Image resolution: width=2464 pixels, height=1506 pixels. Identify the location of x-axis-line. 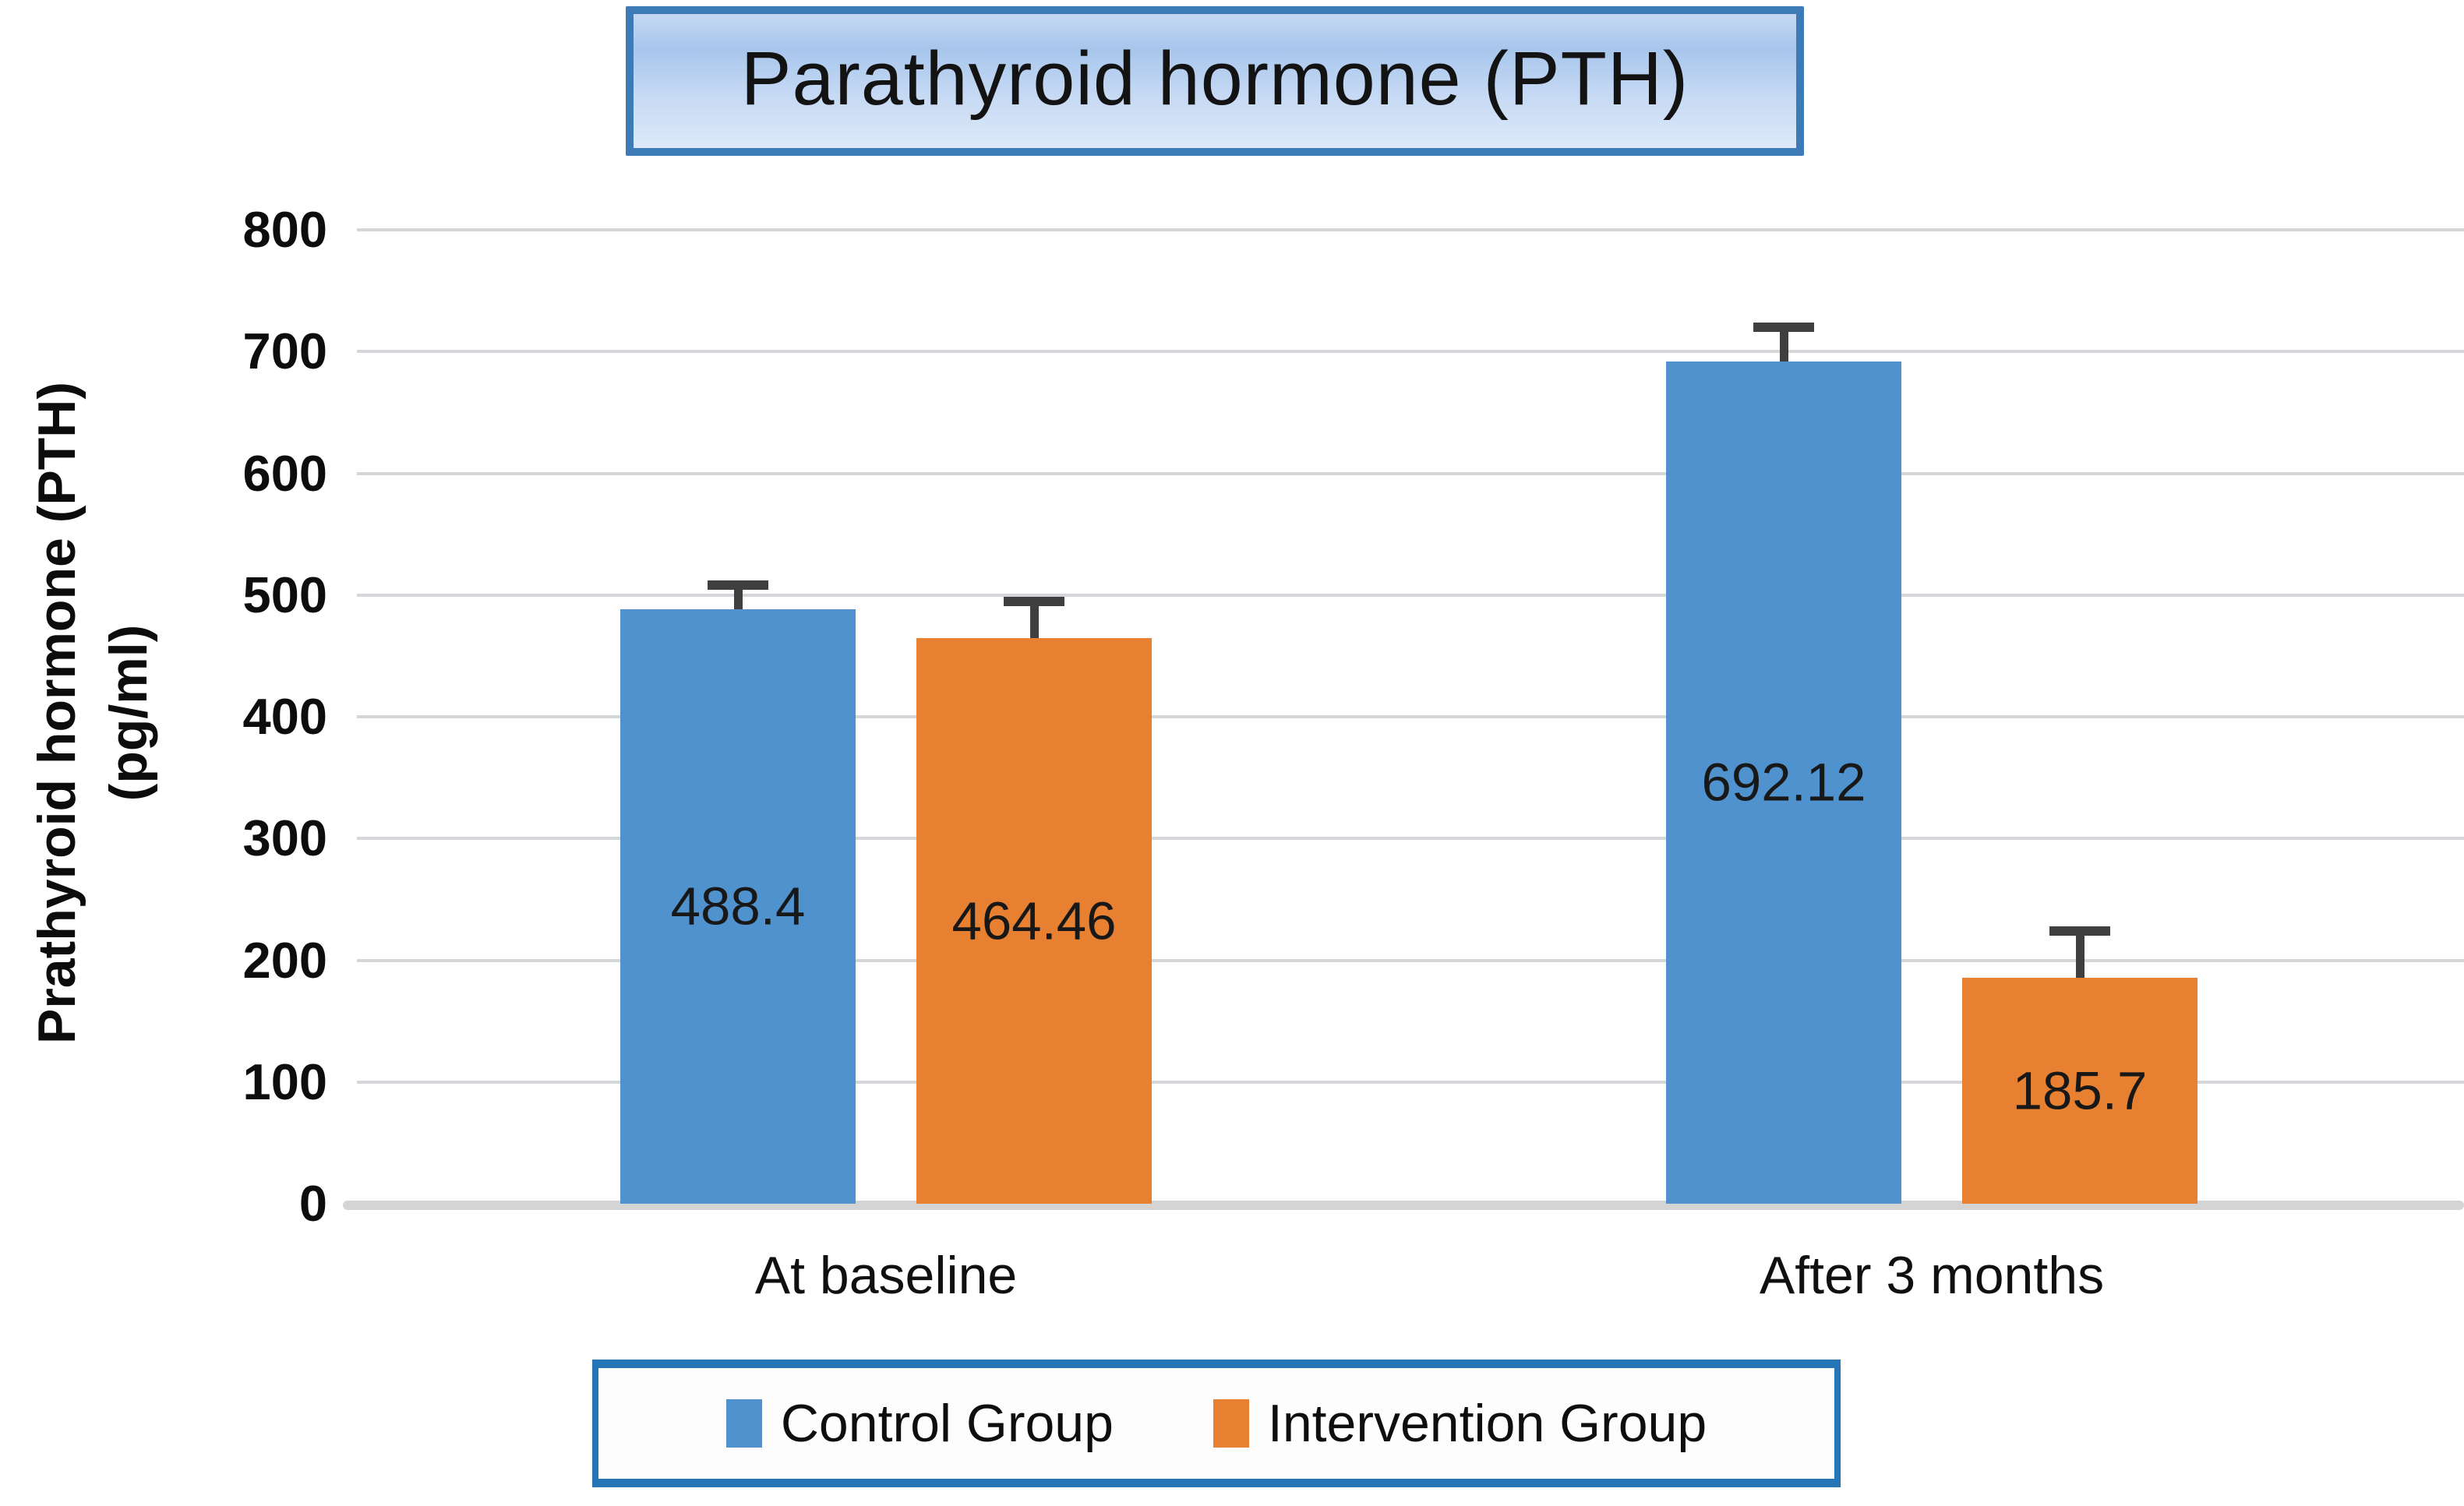
(1403, 1205).